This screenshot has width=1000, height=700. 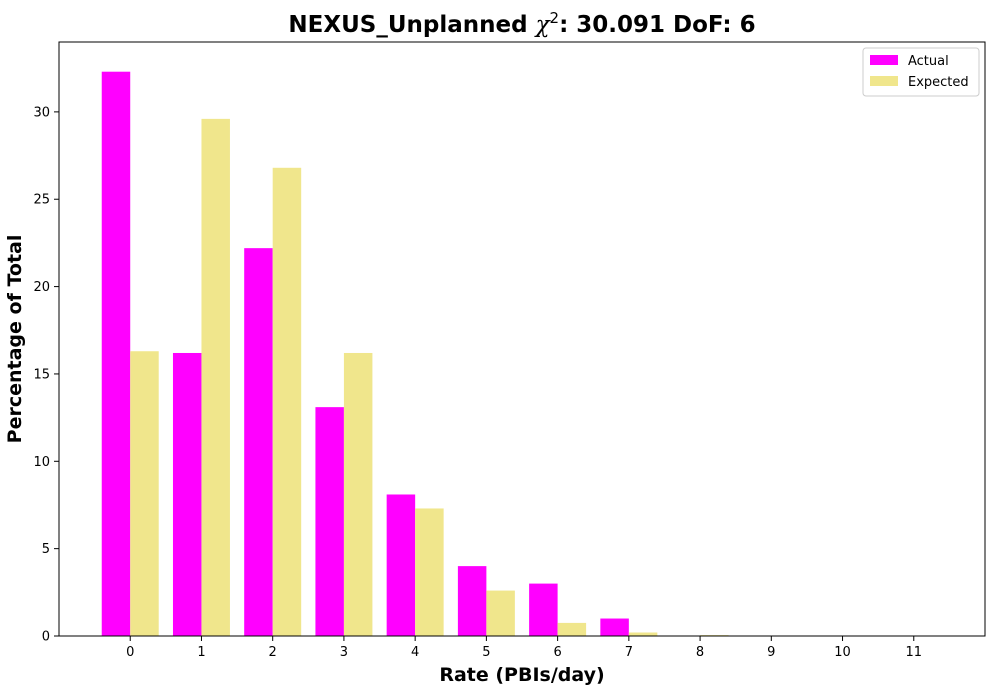 What do you see at coordinates (41, 112) in the screenshot?
I see `y-tick-label: 30` at bounding box center [41, 112].